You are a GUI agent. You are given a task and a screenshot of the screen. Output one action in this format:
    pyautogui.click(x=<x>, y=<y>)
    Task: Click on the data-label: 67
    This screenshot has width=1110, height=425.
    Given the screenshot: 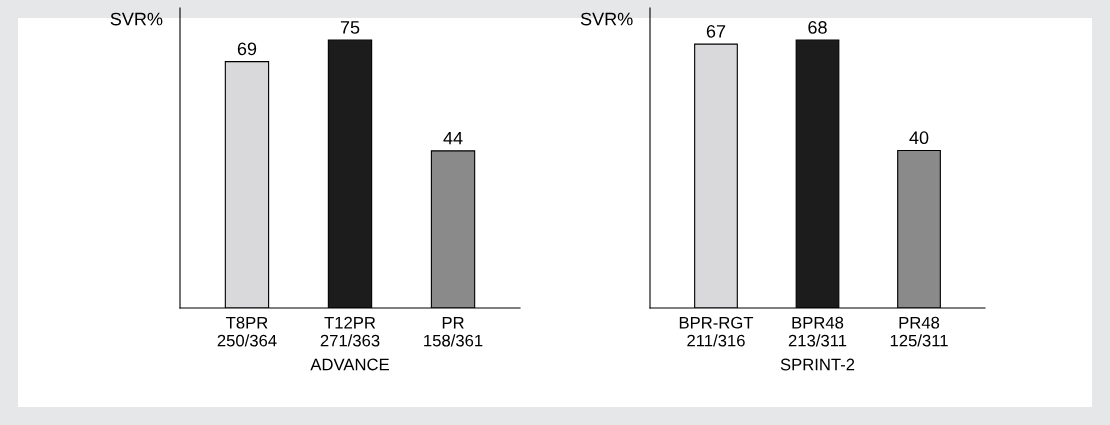 What is the action you would take?
    pyautogui.click(x=716, y=31)
    